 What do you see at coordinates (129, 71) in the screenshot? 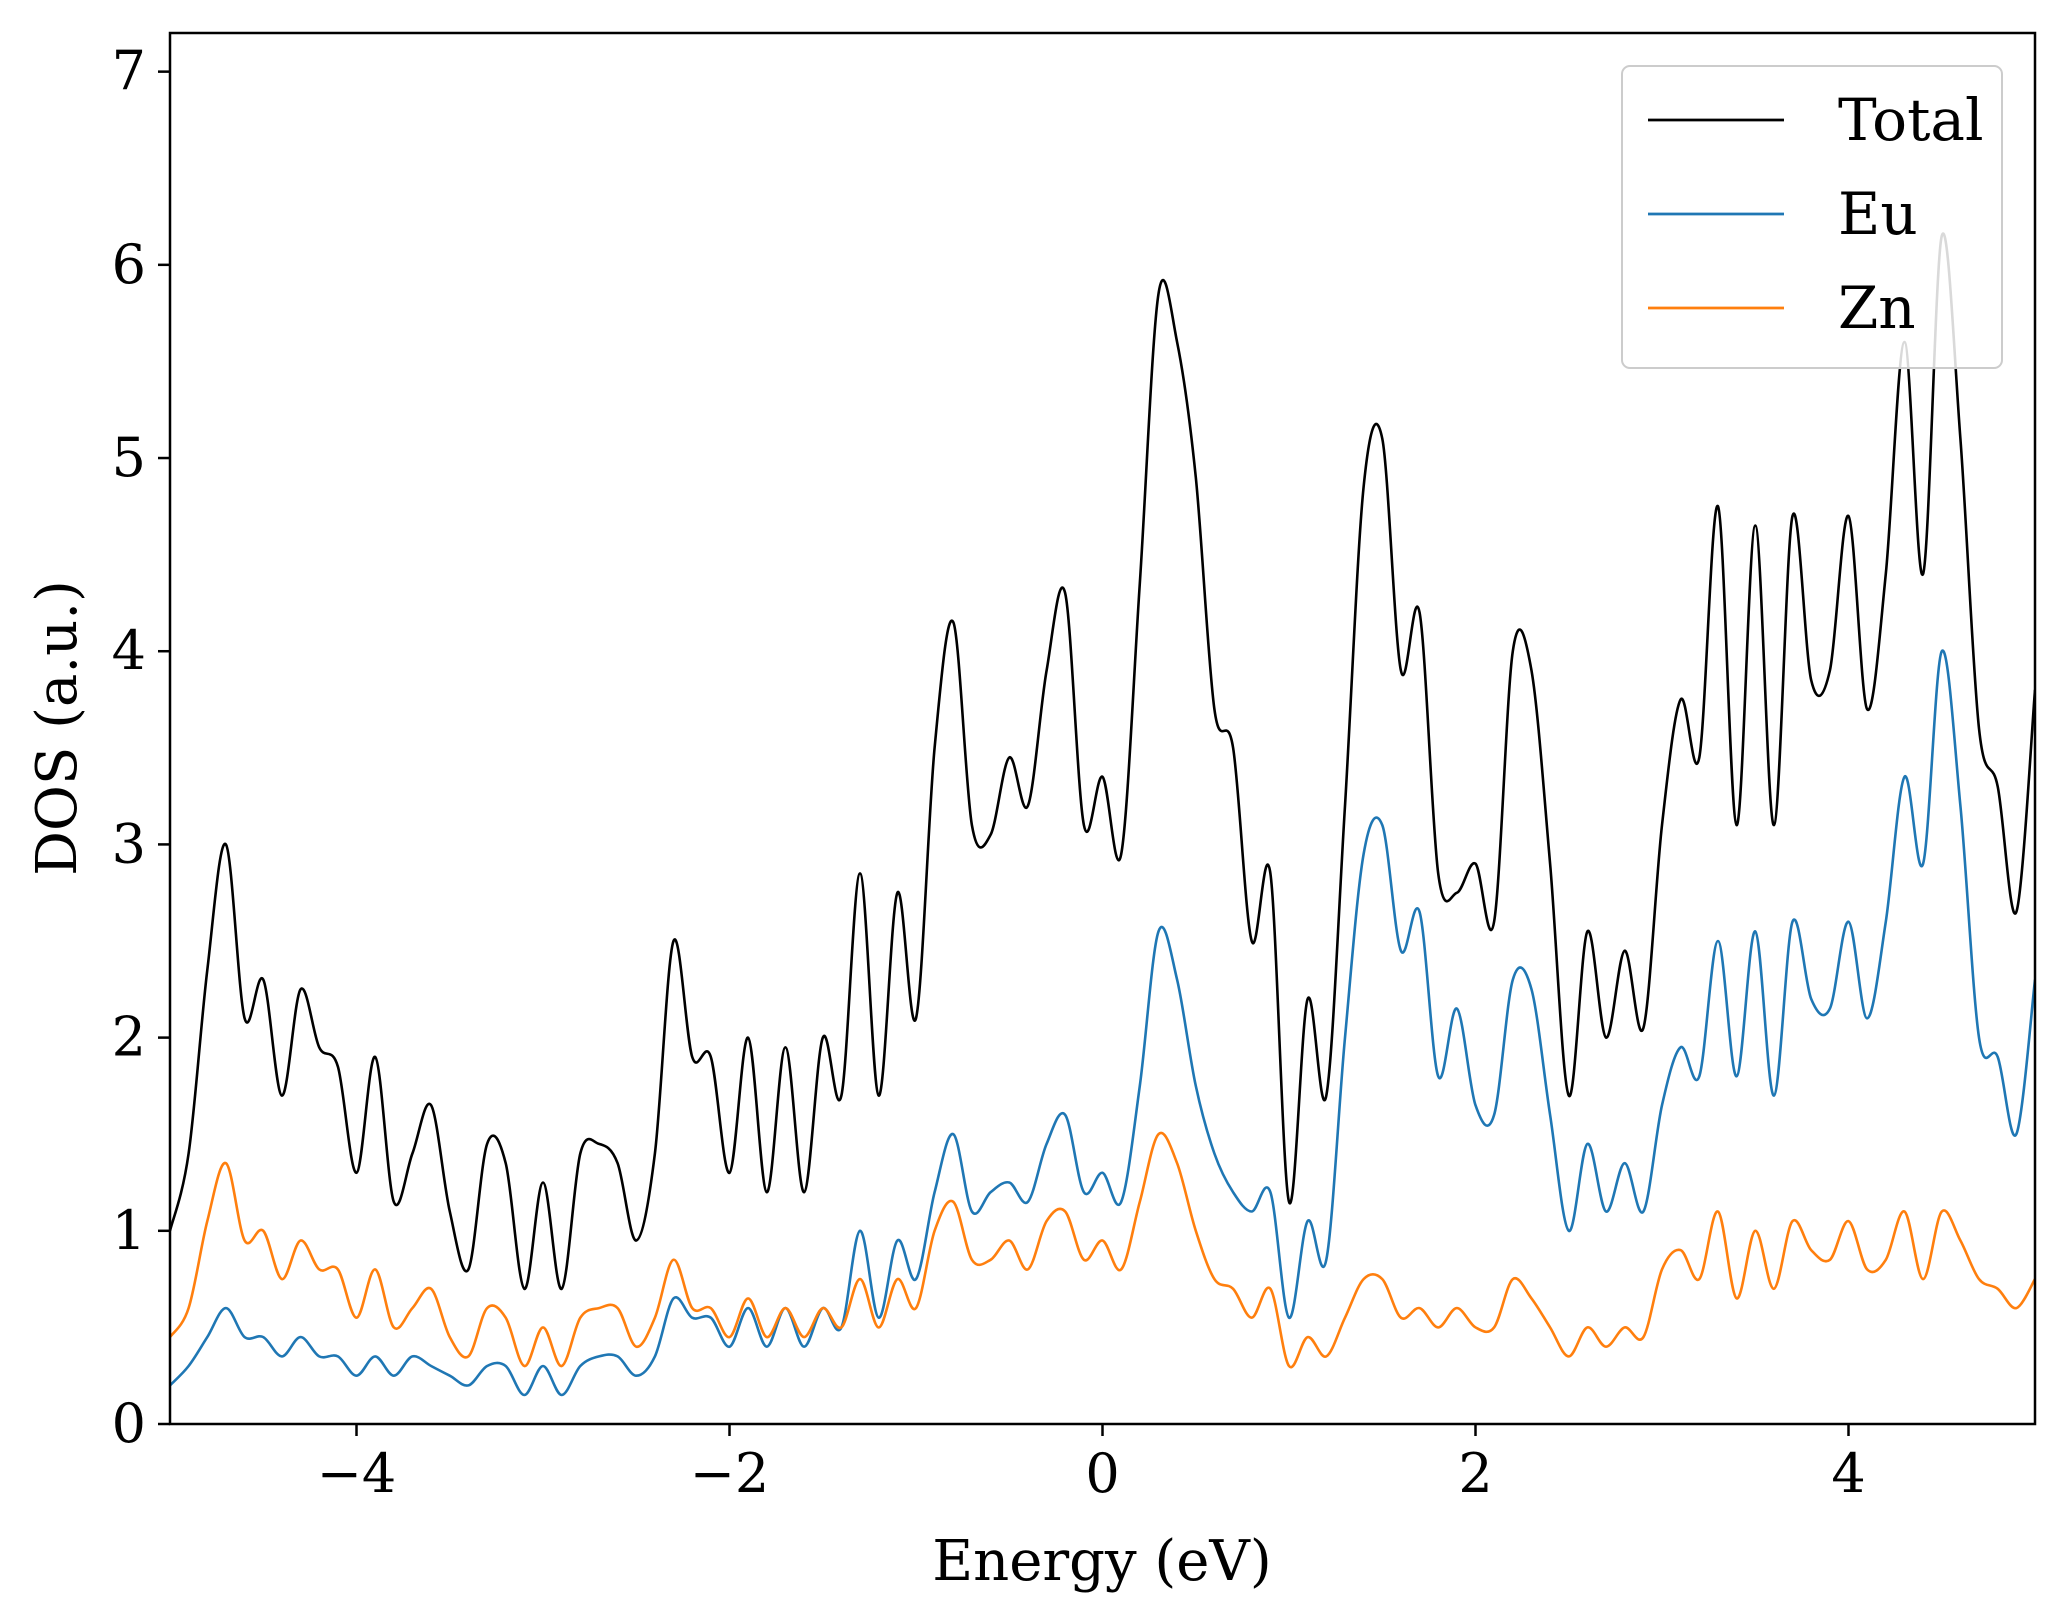
I see `y-tick-label: 7` at bounding box center [129, 71].